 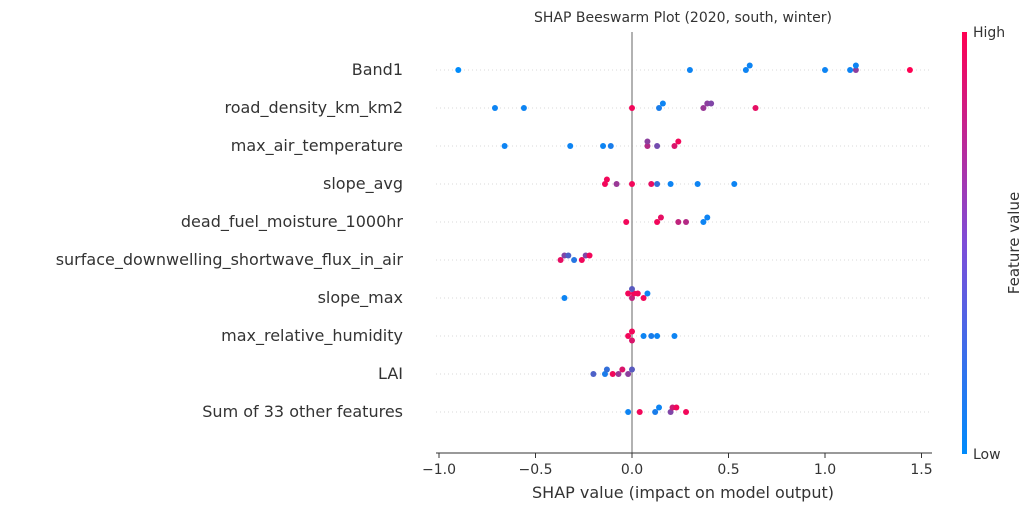 I want to click on colorbar-title: Feature value, so click(x=1014, y=243).